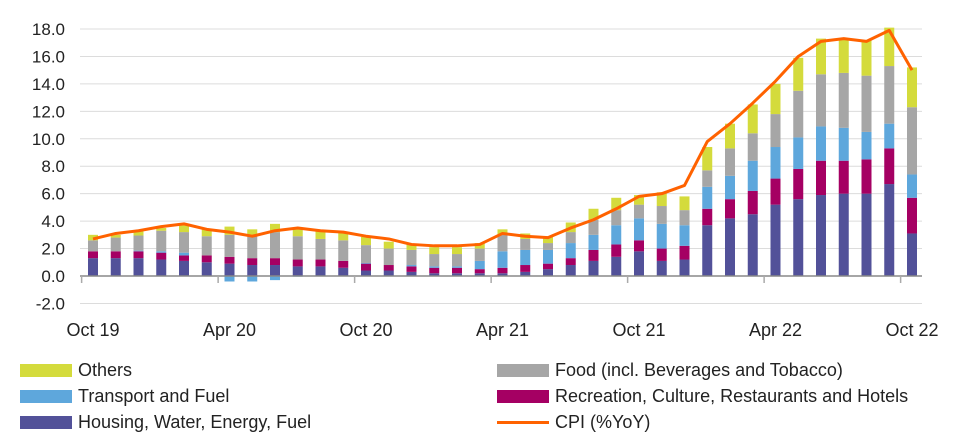  I want to click on legend-others: Others, so click(76, 370).